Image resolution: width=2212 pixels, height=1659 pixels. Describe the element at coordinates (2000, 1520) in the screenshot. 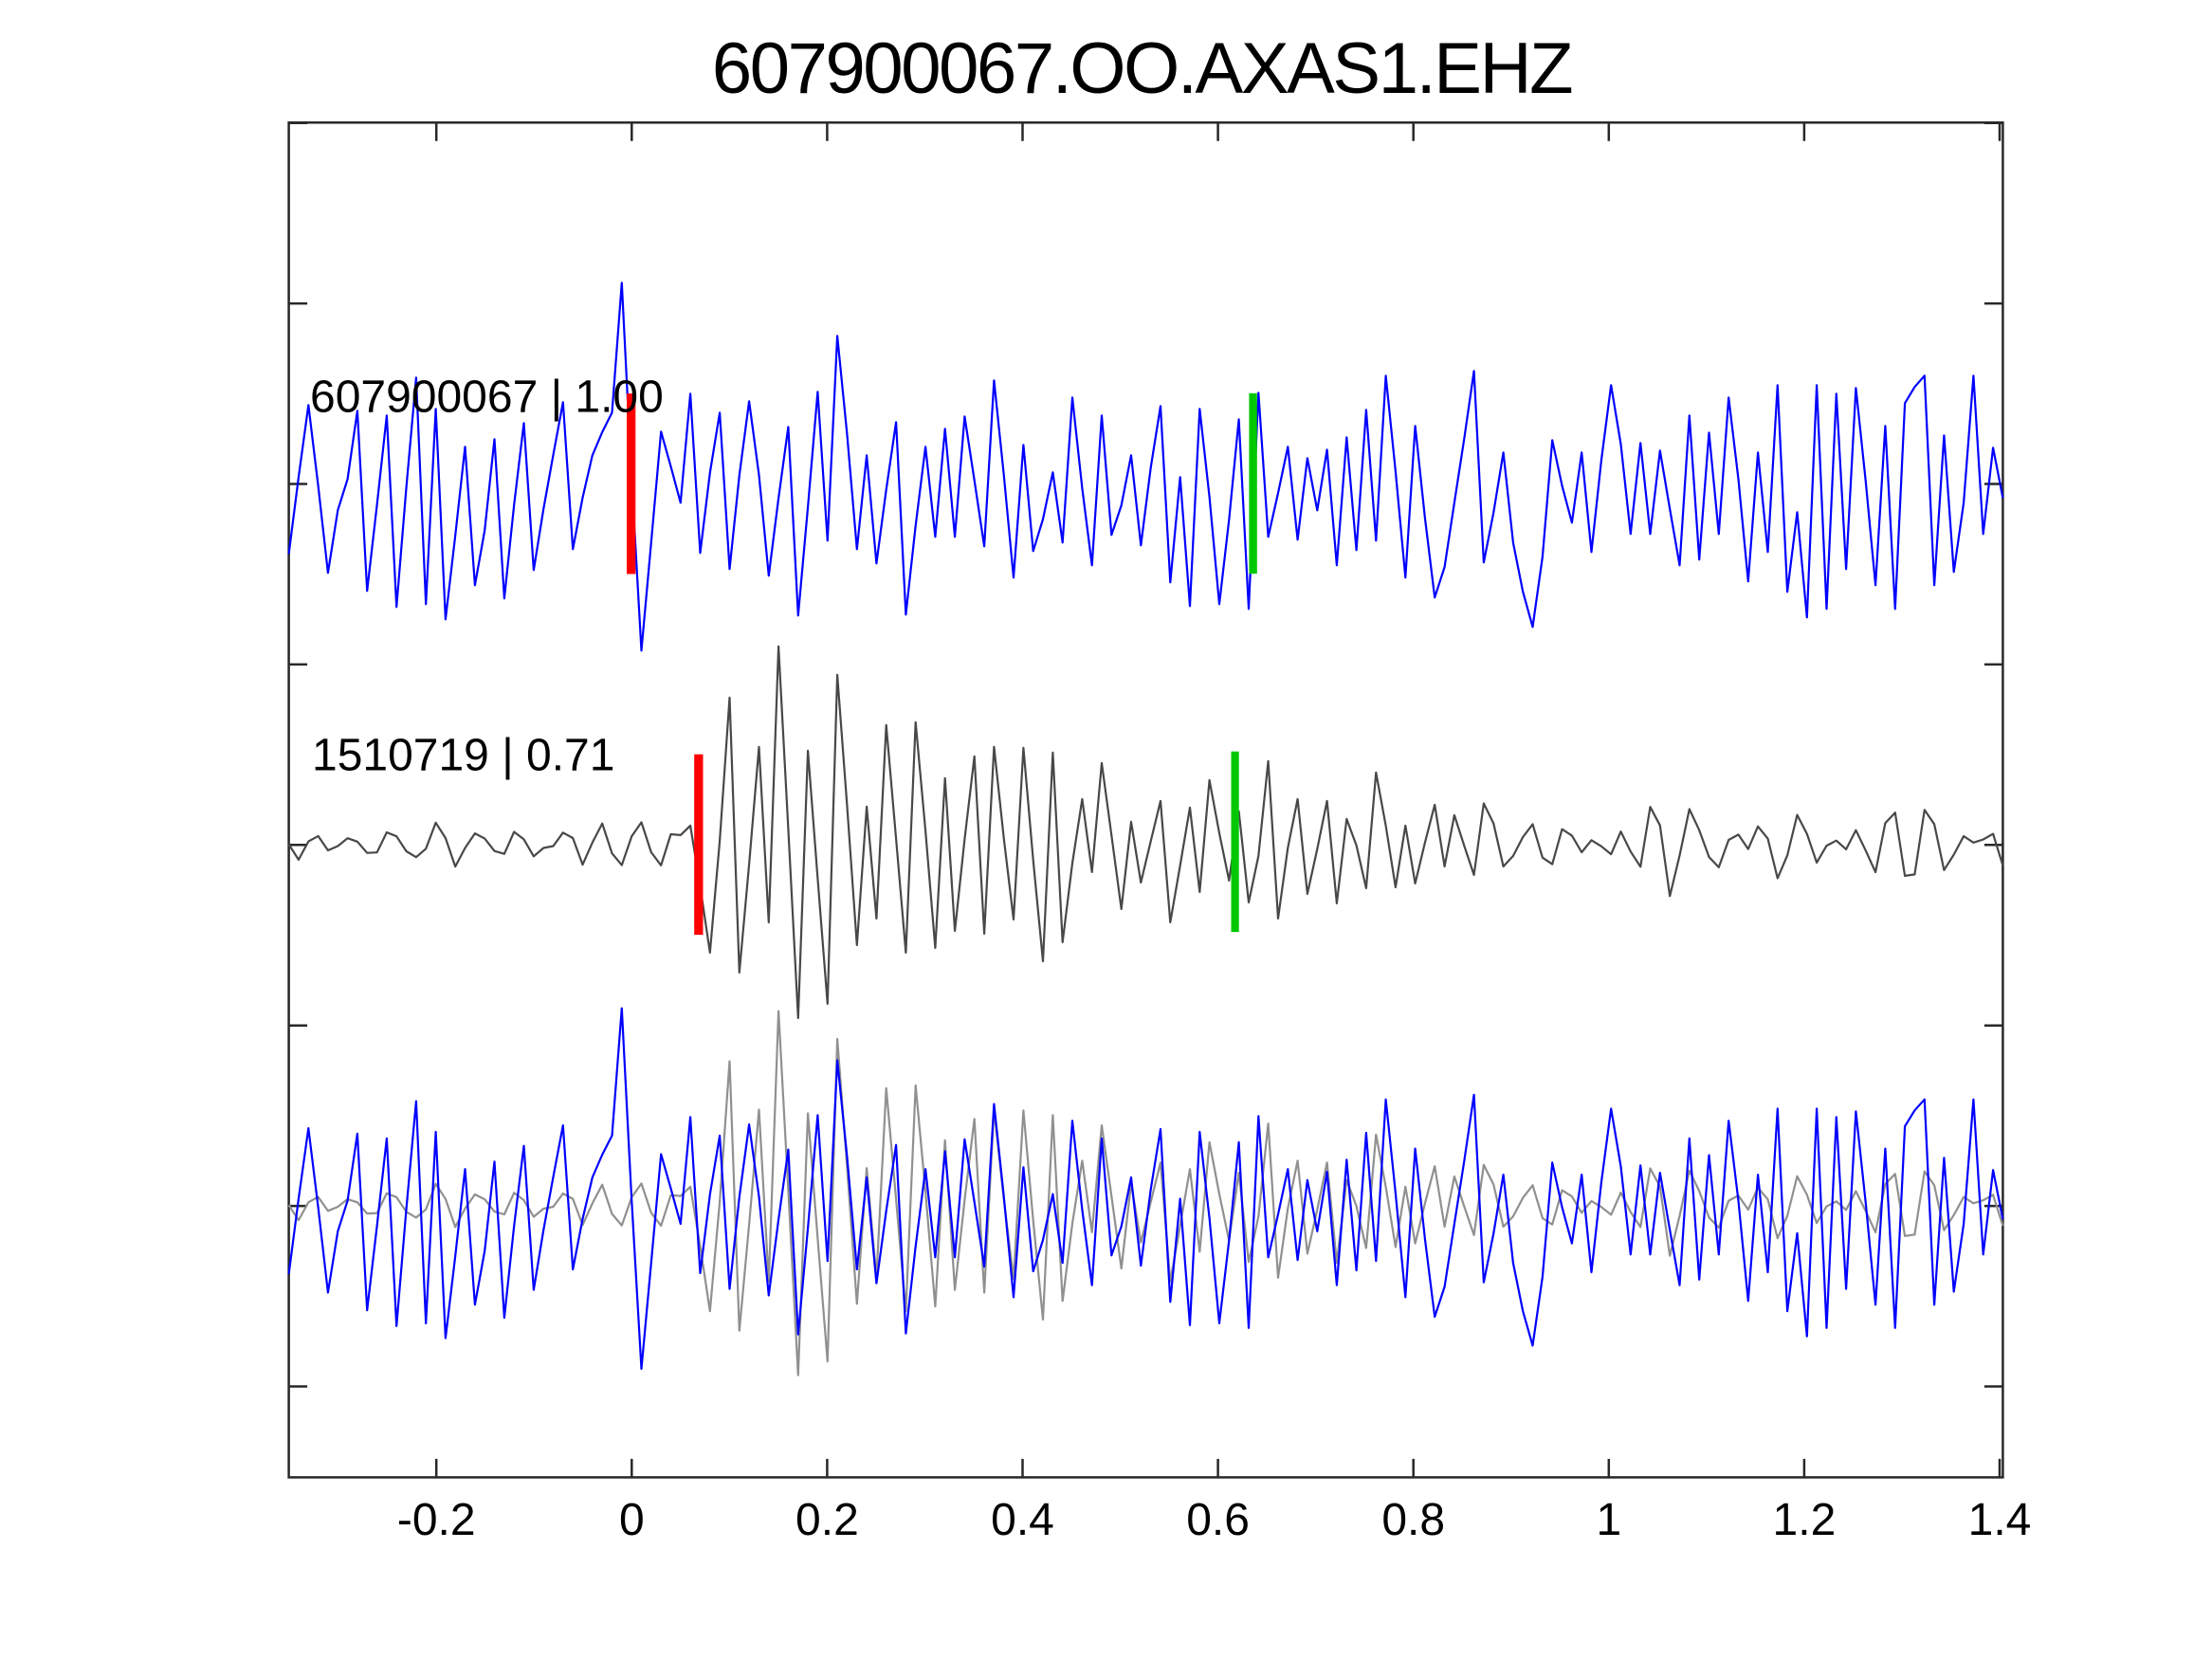

I see `svg-text: 1.4` at that location.